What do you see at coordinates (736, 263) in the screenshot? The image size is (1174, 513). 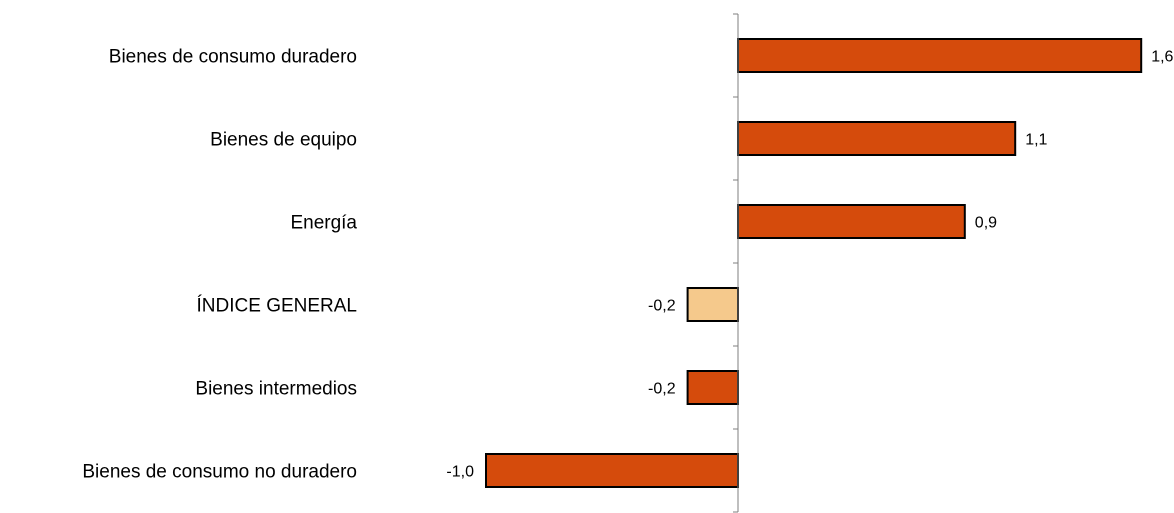 I see `axis-layer` at bounding box center [736, 263].